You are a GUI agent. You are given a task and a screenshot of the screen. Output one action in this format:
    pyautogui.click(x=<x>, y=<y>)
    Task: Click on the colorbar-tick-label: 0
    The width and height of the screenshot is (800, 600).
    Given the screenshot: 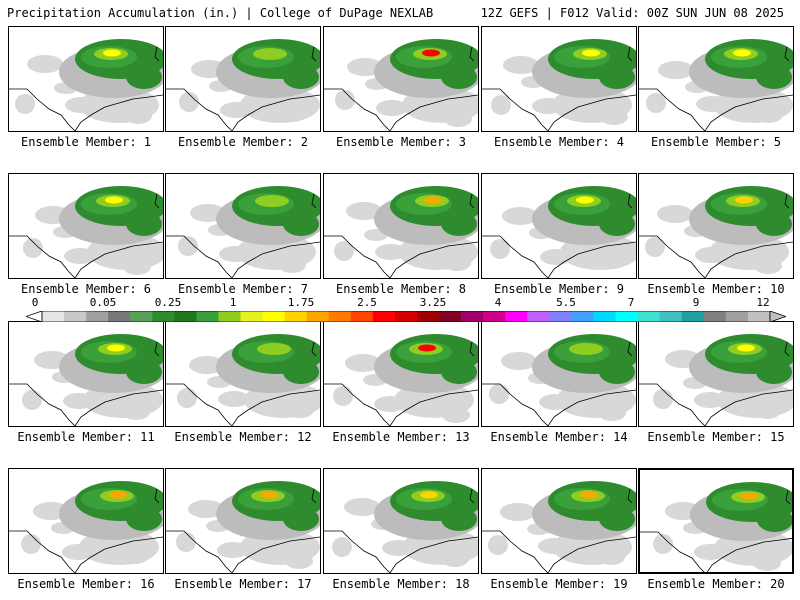 What is the action you would take?
    pyautogui.click(x=35, y=302)
    